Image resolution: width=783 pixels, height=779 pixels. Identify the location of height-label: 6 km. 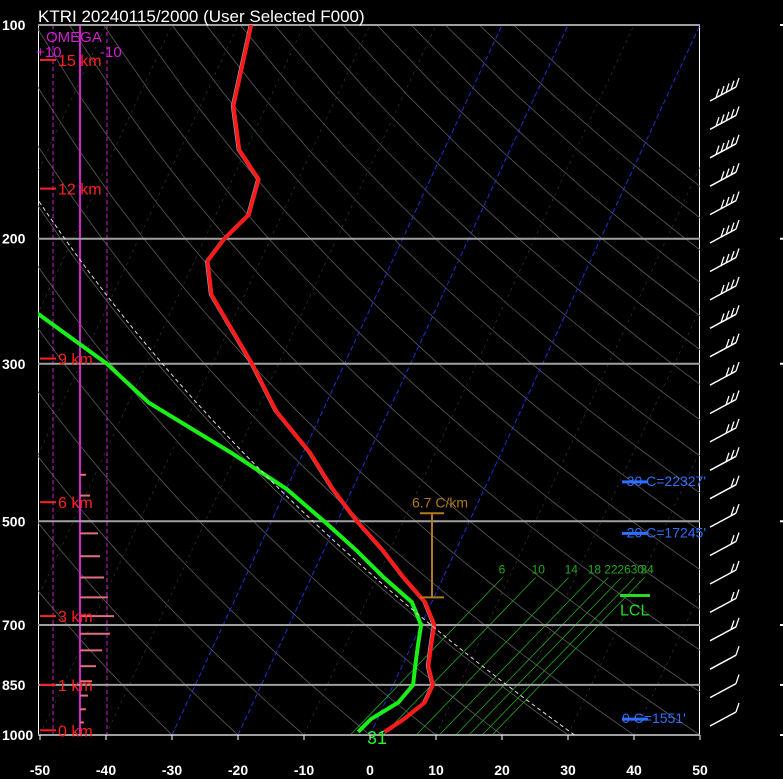
(75, 503).